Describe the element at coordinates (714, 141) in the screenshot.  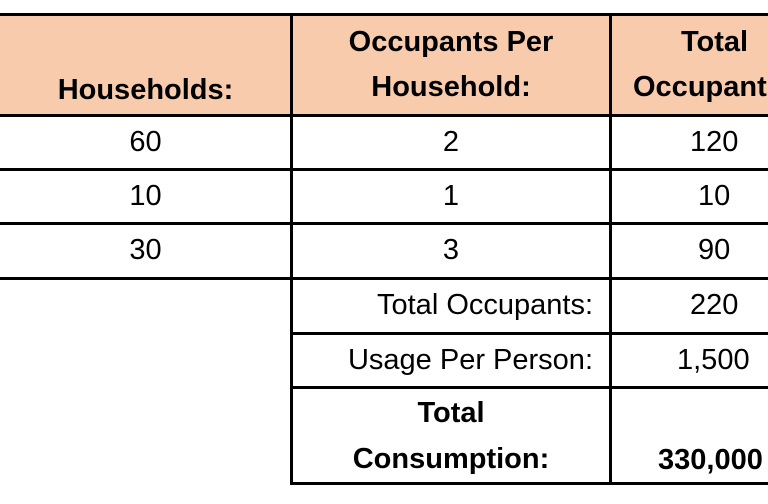
I see `row-1-total-occupants: 120` at that location.